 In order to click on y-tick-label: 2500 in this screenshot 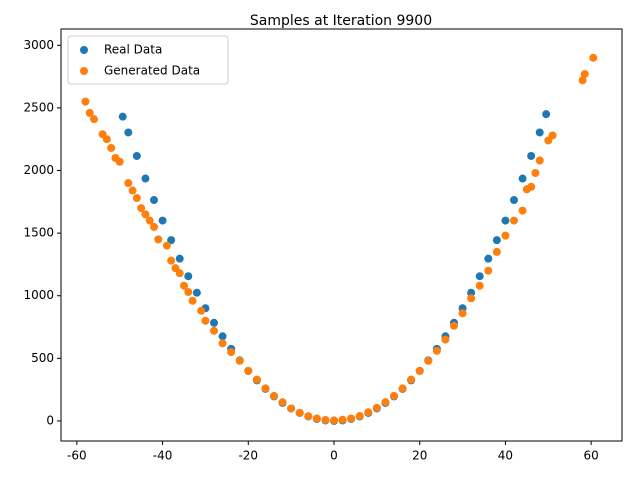, I will do `click(38, 107)`.